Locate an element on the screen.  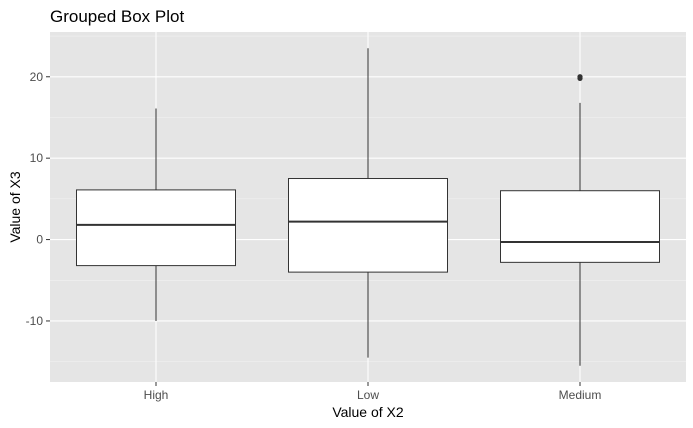
x-tick-label: Low is located at coordinates (368, 395).